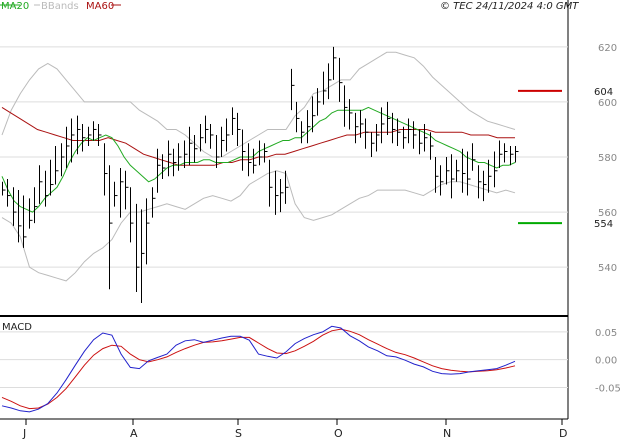 This screenshot has height=440, width=627. I want to click on support-level-label: 554, so click(603, 224).